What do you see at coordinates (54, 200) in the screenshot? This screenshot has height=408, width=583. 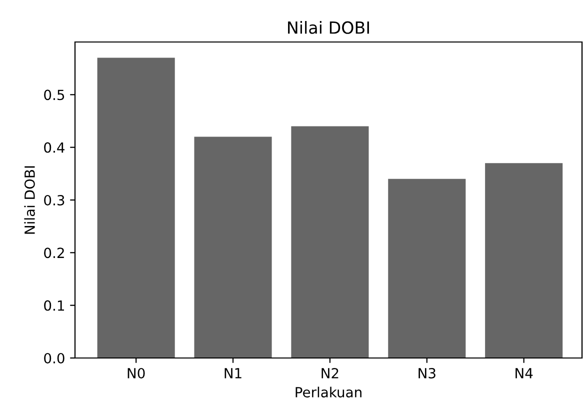 I see `y-tick-label: 0.3` at bounding box center [54, 200].